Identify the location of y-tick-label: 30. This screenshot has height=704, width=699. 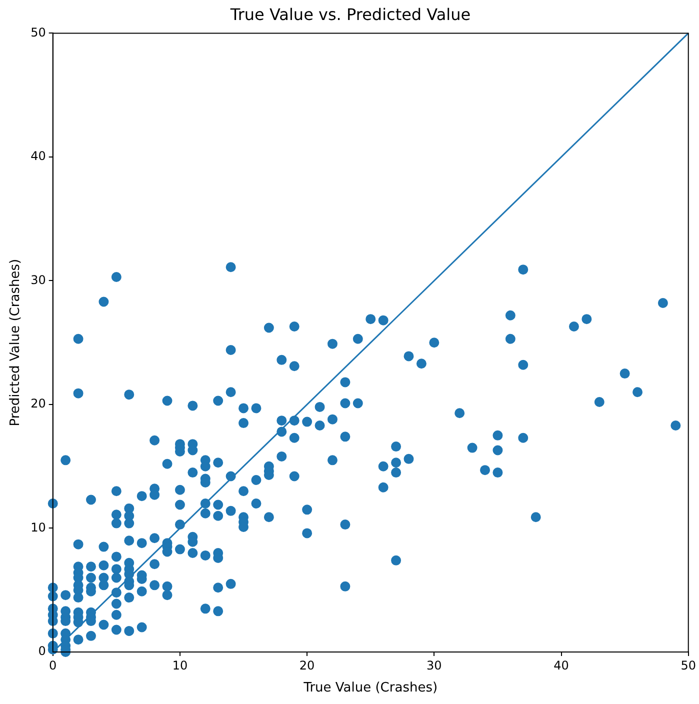
(38, 279).